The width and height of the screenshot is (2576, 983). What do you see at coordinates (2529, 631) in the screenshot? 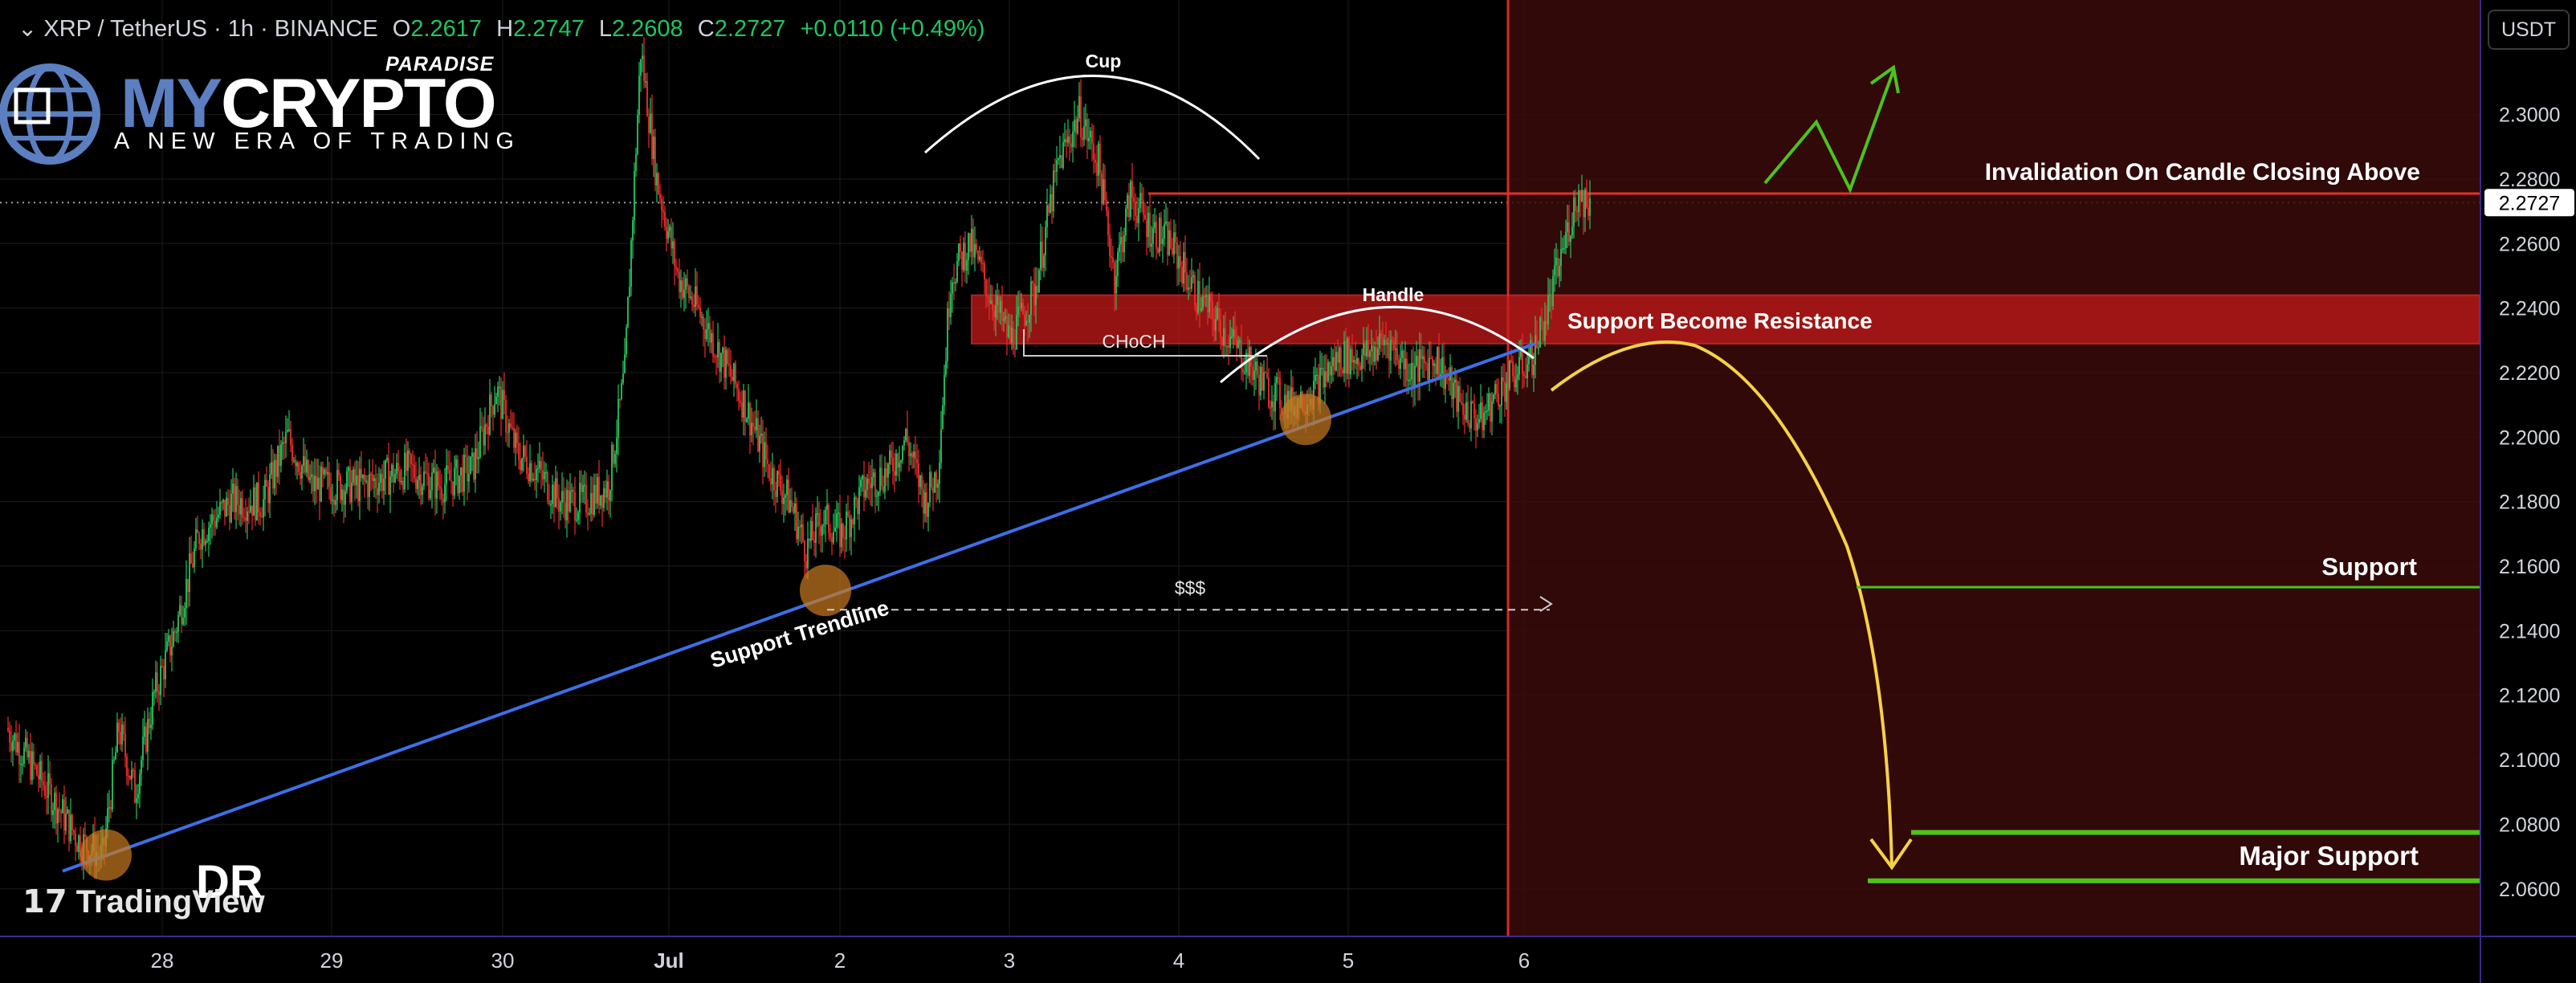
I see `price-tick-label: 2.1400` at bounding box center [2529, 631].